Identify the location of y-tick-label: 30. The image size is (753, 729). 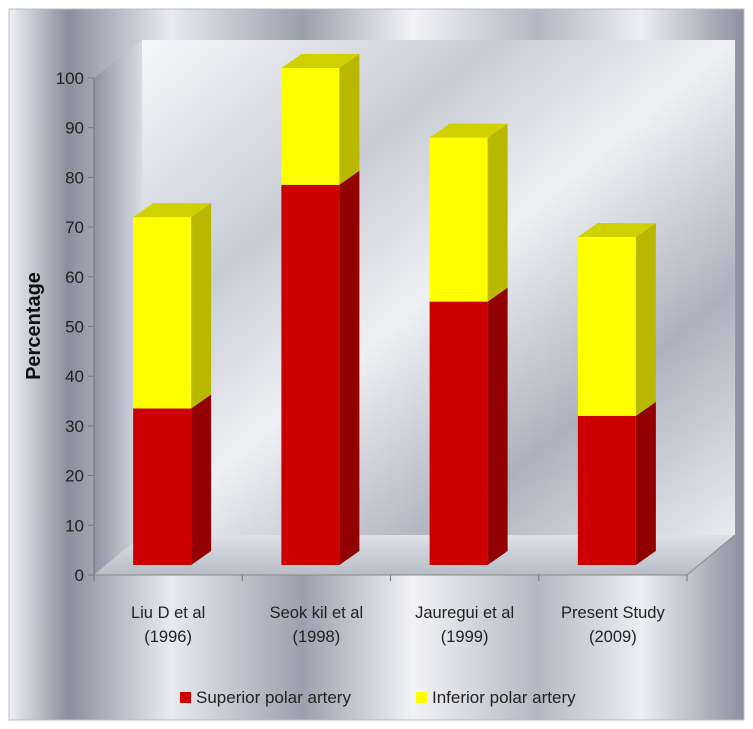
(74, 426).